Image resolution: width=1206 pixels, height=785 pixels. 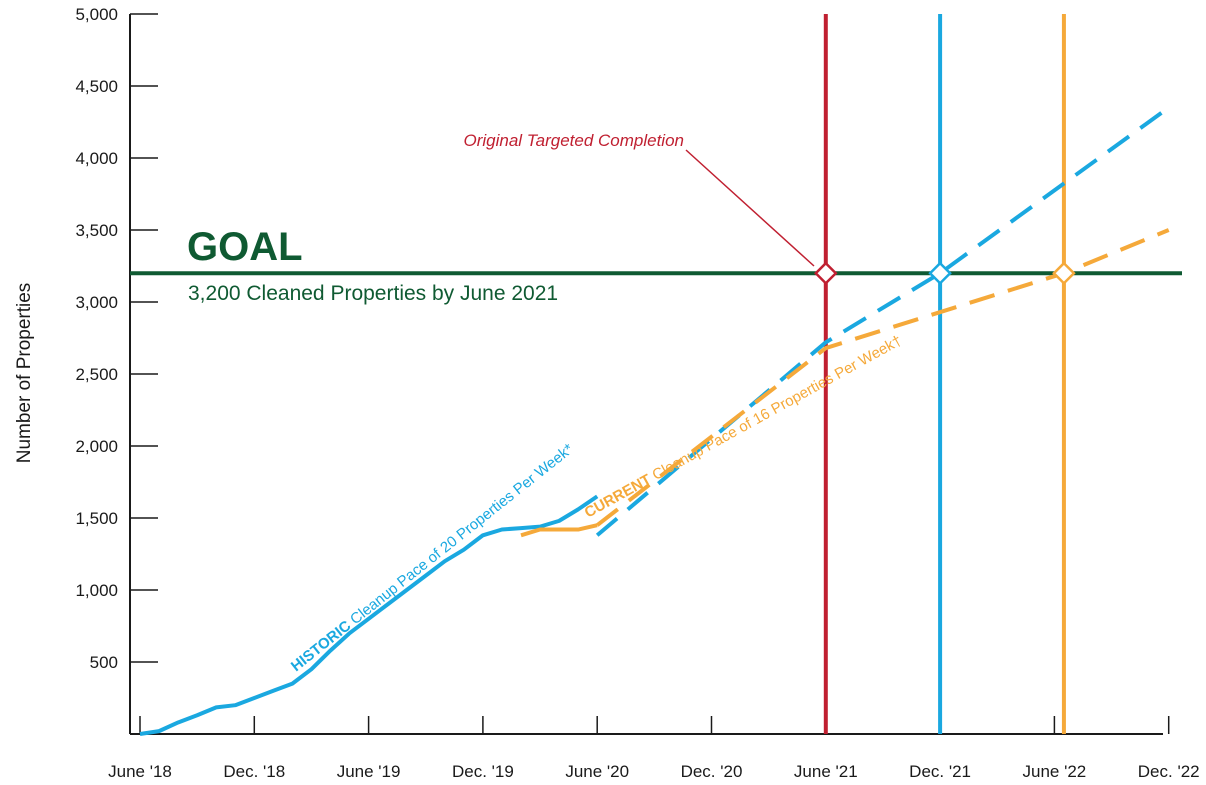 I want to click on intersection-diamonds, so click(x=945, y=273).